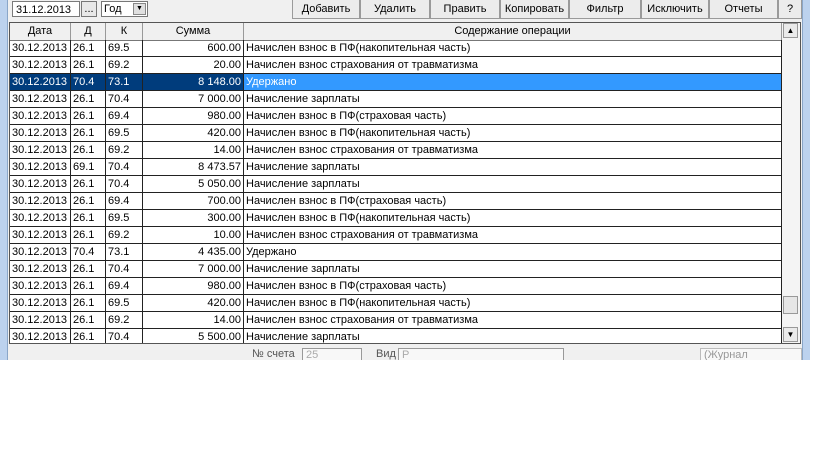 The height and width of the screenshot is (460, 822). What do you see at coordinates (534, 9) in the screenshot?
I see `copy-button: Копировать` at bounding box center [534, 9].